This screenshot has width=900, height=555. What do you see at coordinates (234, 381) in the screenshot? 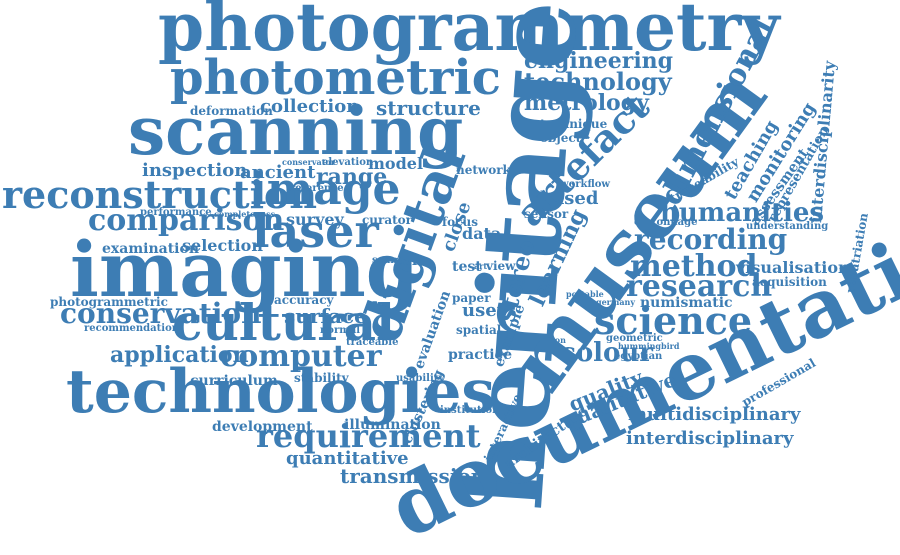
I see `word-curriculum: curriculum` at bounding box center [234, 381].